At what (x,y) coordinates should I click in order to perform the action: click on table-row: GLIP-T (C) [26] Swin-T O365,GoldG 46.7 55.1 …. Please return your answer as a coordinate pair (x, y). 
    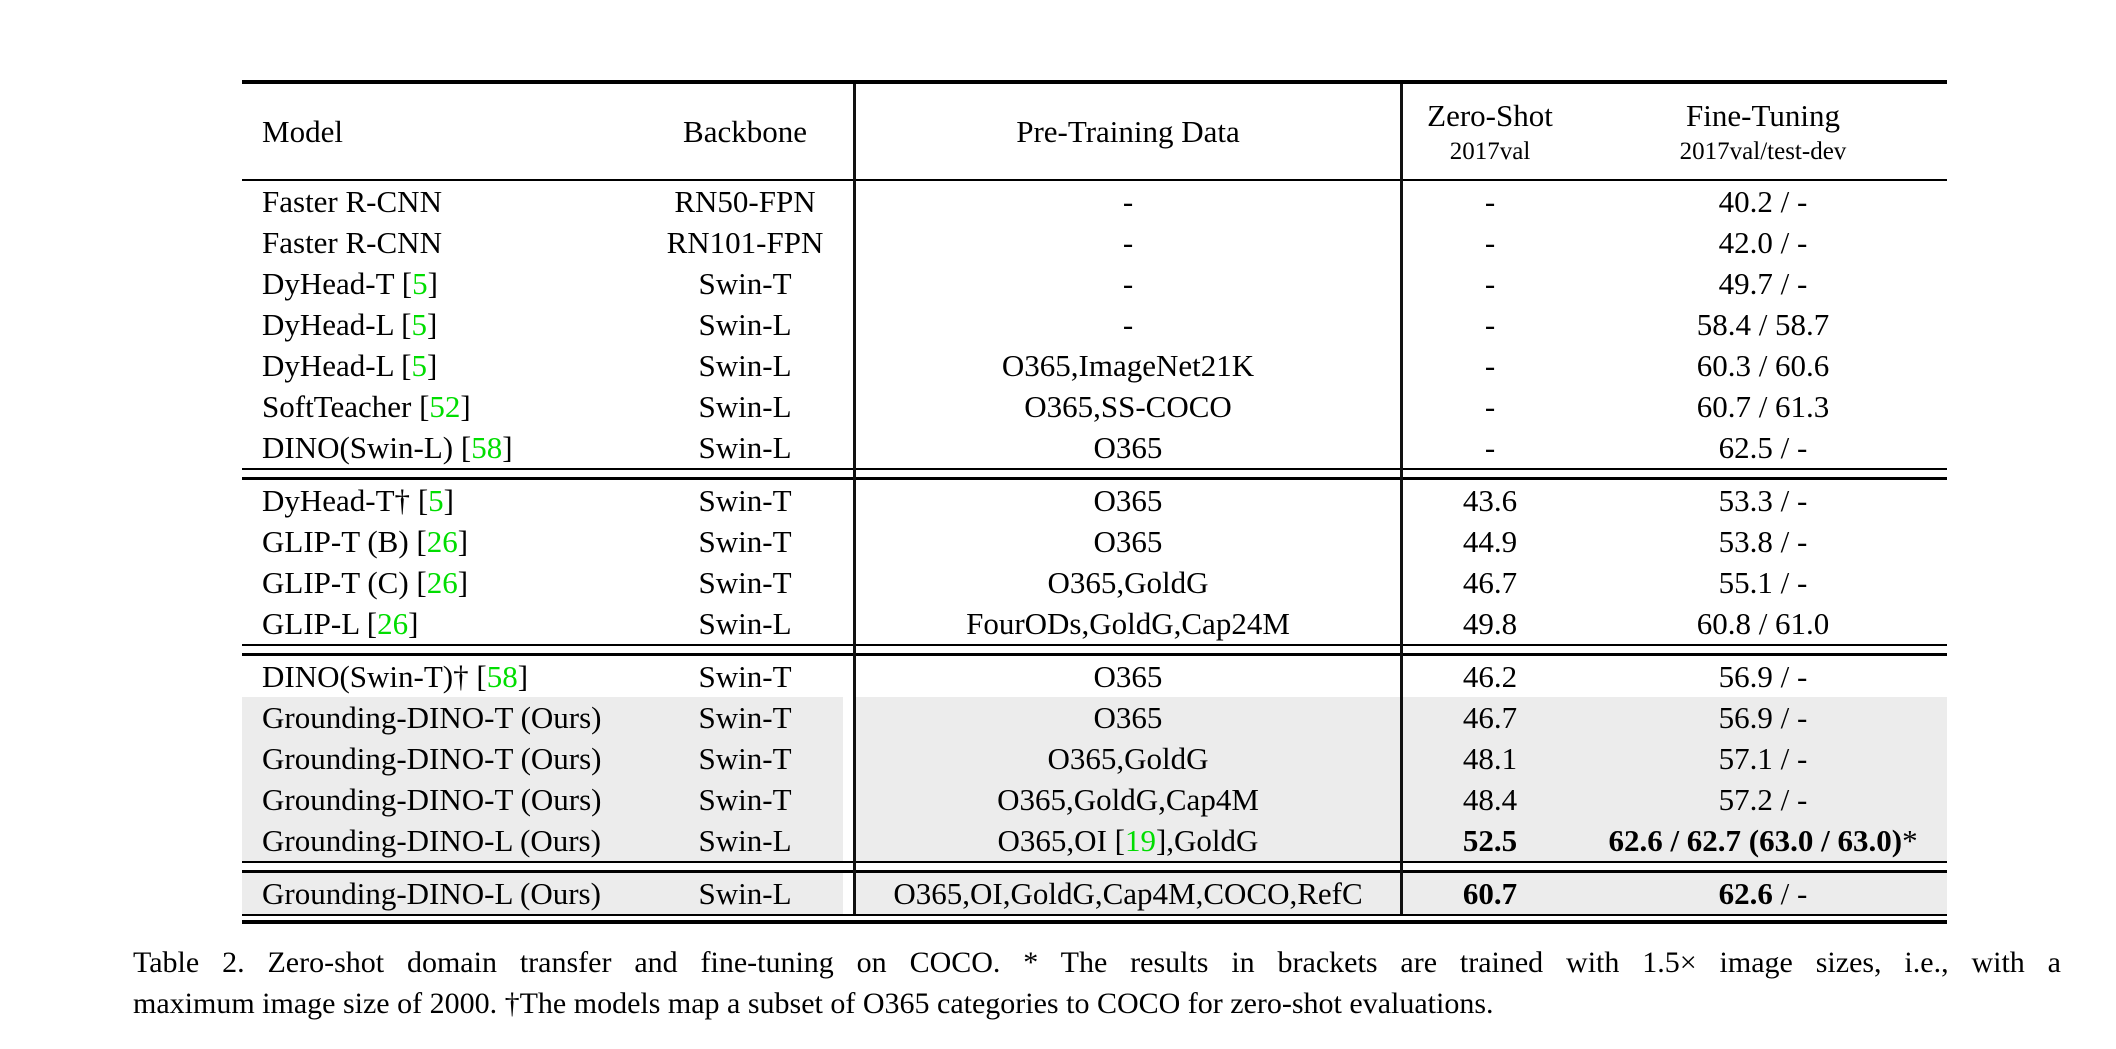
    Looking at the image, I should click on (1094, 582).